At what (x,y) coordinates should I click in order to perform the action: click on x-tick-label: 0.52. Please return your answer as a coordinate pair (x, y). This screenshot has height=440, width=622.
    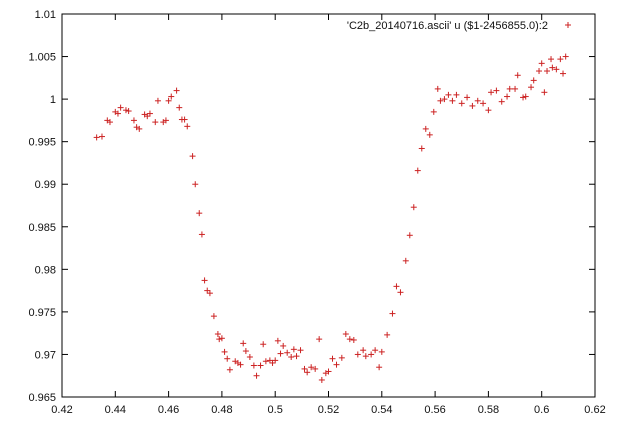
    Looking at the image, I should click on (328, 410).